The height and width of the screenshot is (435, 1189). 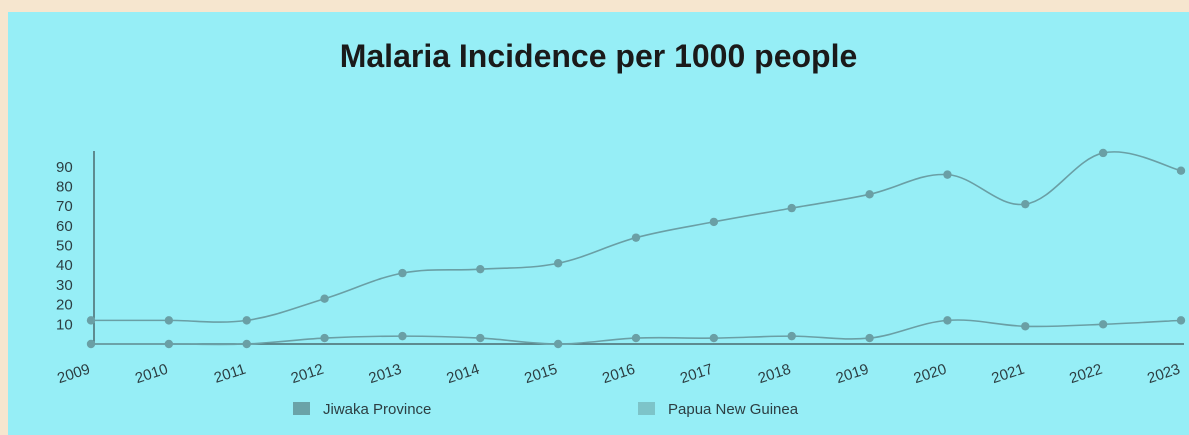 I want to click on x-tick-label: 2010, so click(x=151, y=374).